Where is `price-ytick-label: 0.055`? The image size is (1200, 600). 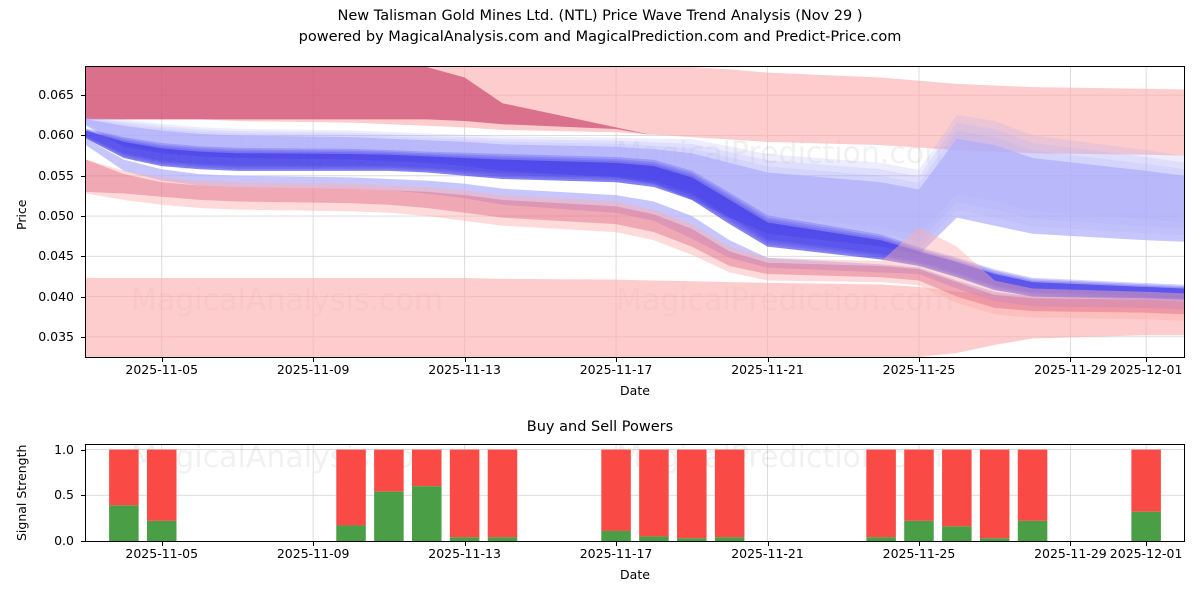 price-ytick-label: 0.055 is located at coordinates (56, 175).